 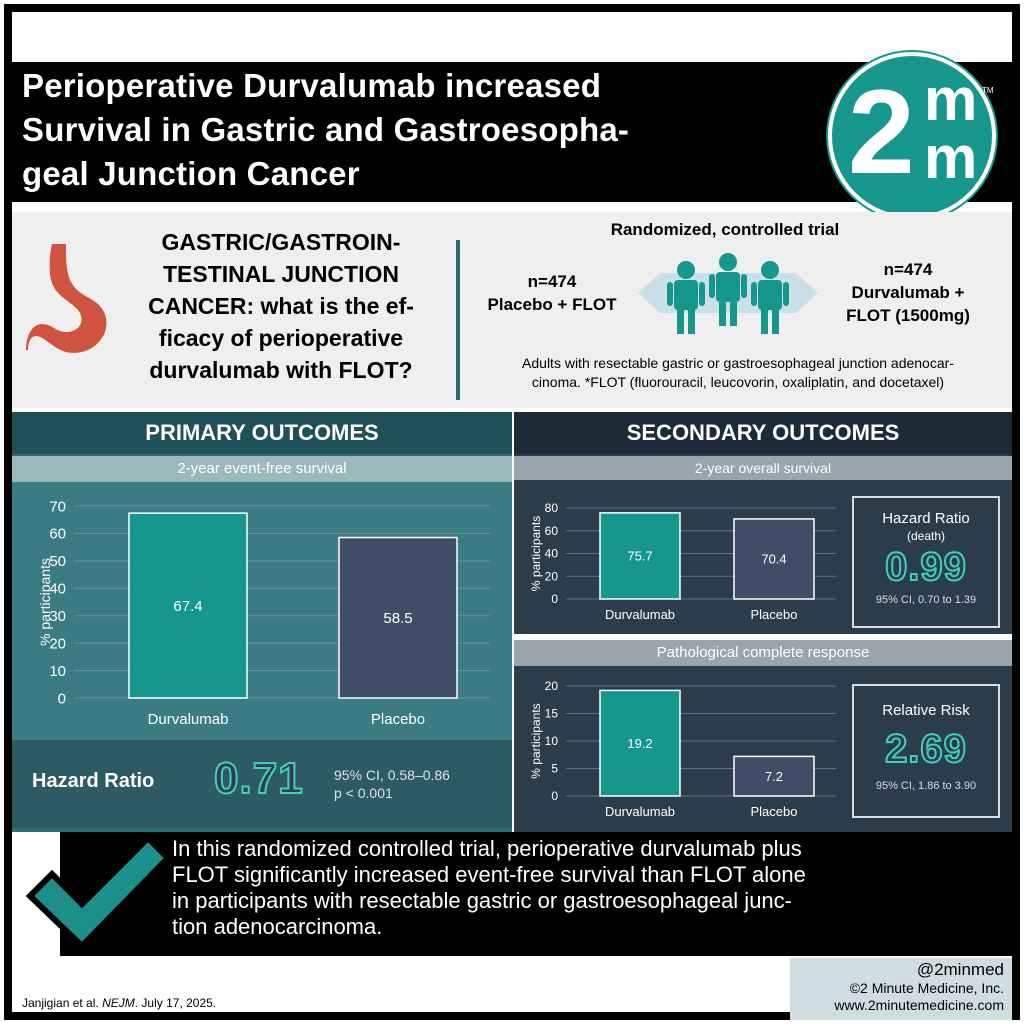 I want to click on citation: Janjigian et al. NEJM. July 17, 2025., so click(x=119, y=1003).